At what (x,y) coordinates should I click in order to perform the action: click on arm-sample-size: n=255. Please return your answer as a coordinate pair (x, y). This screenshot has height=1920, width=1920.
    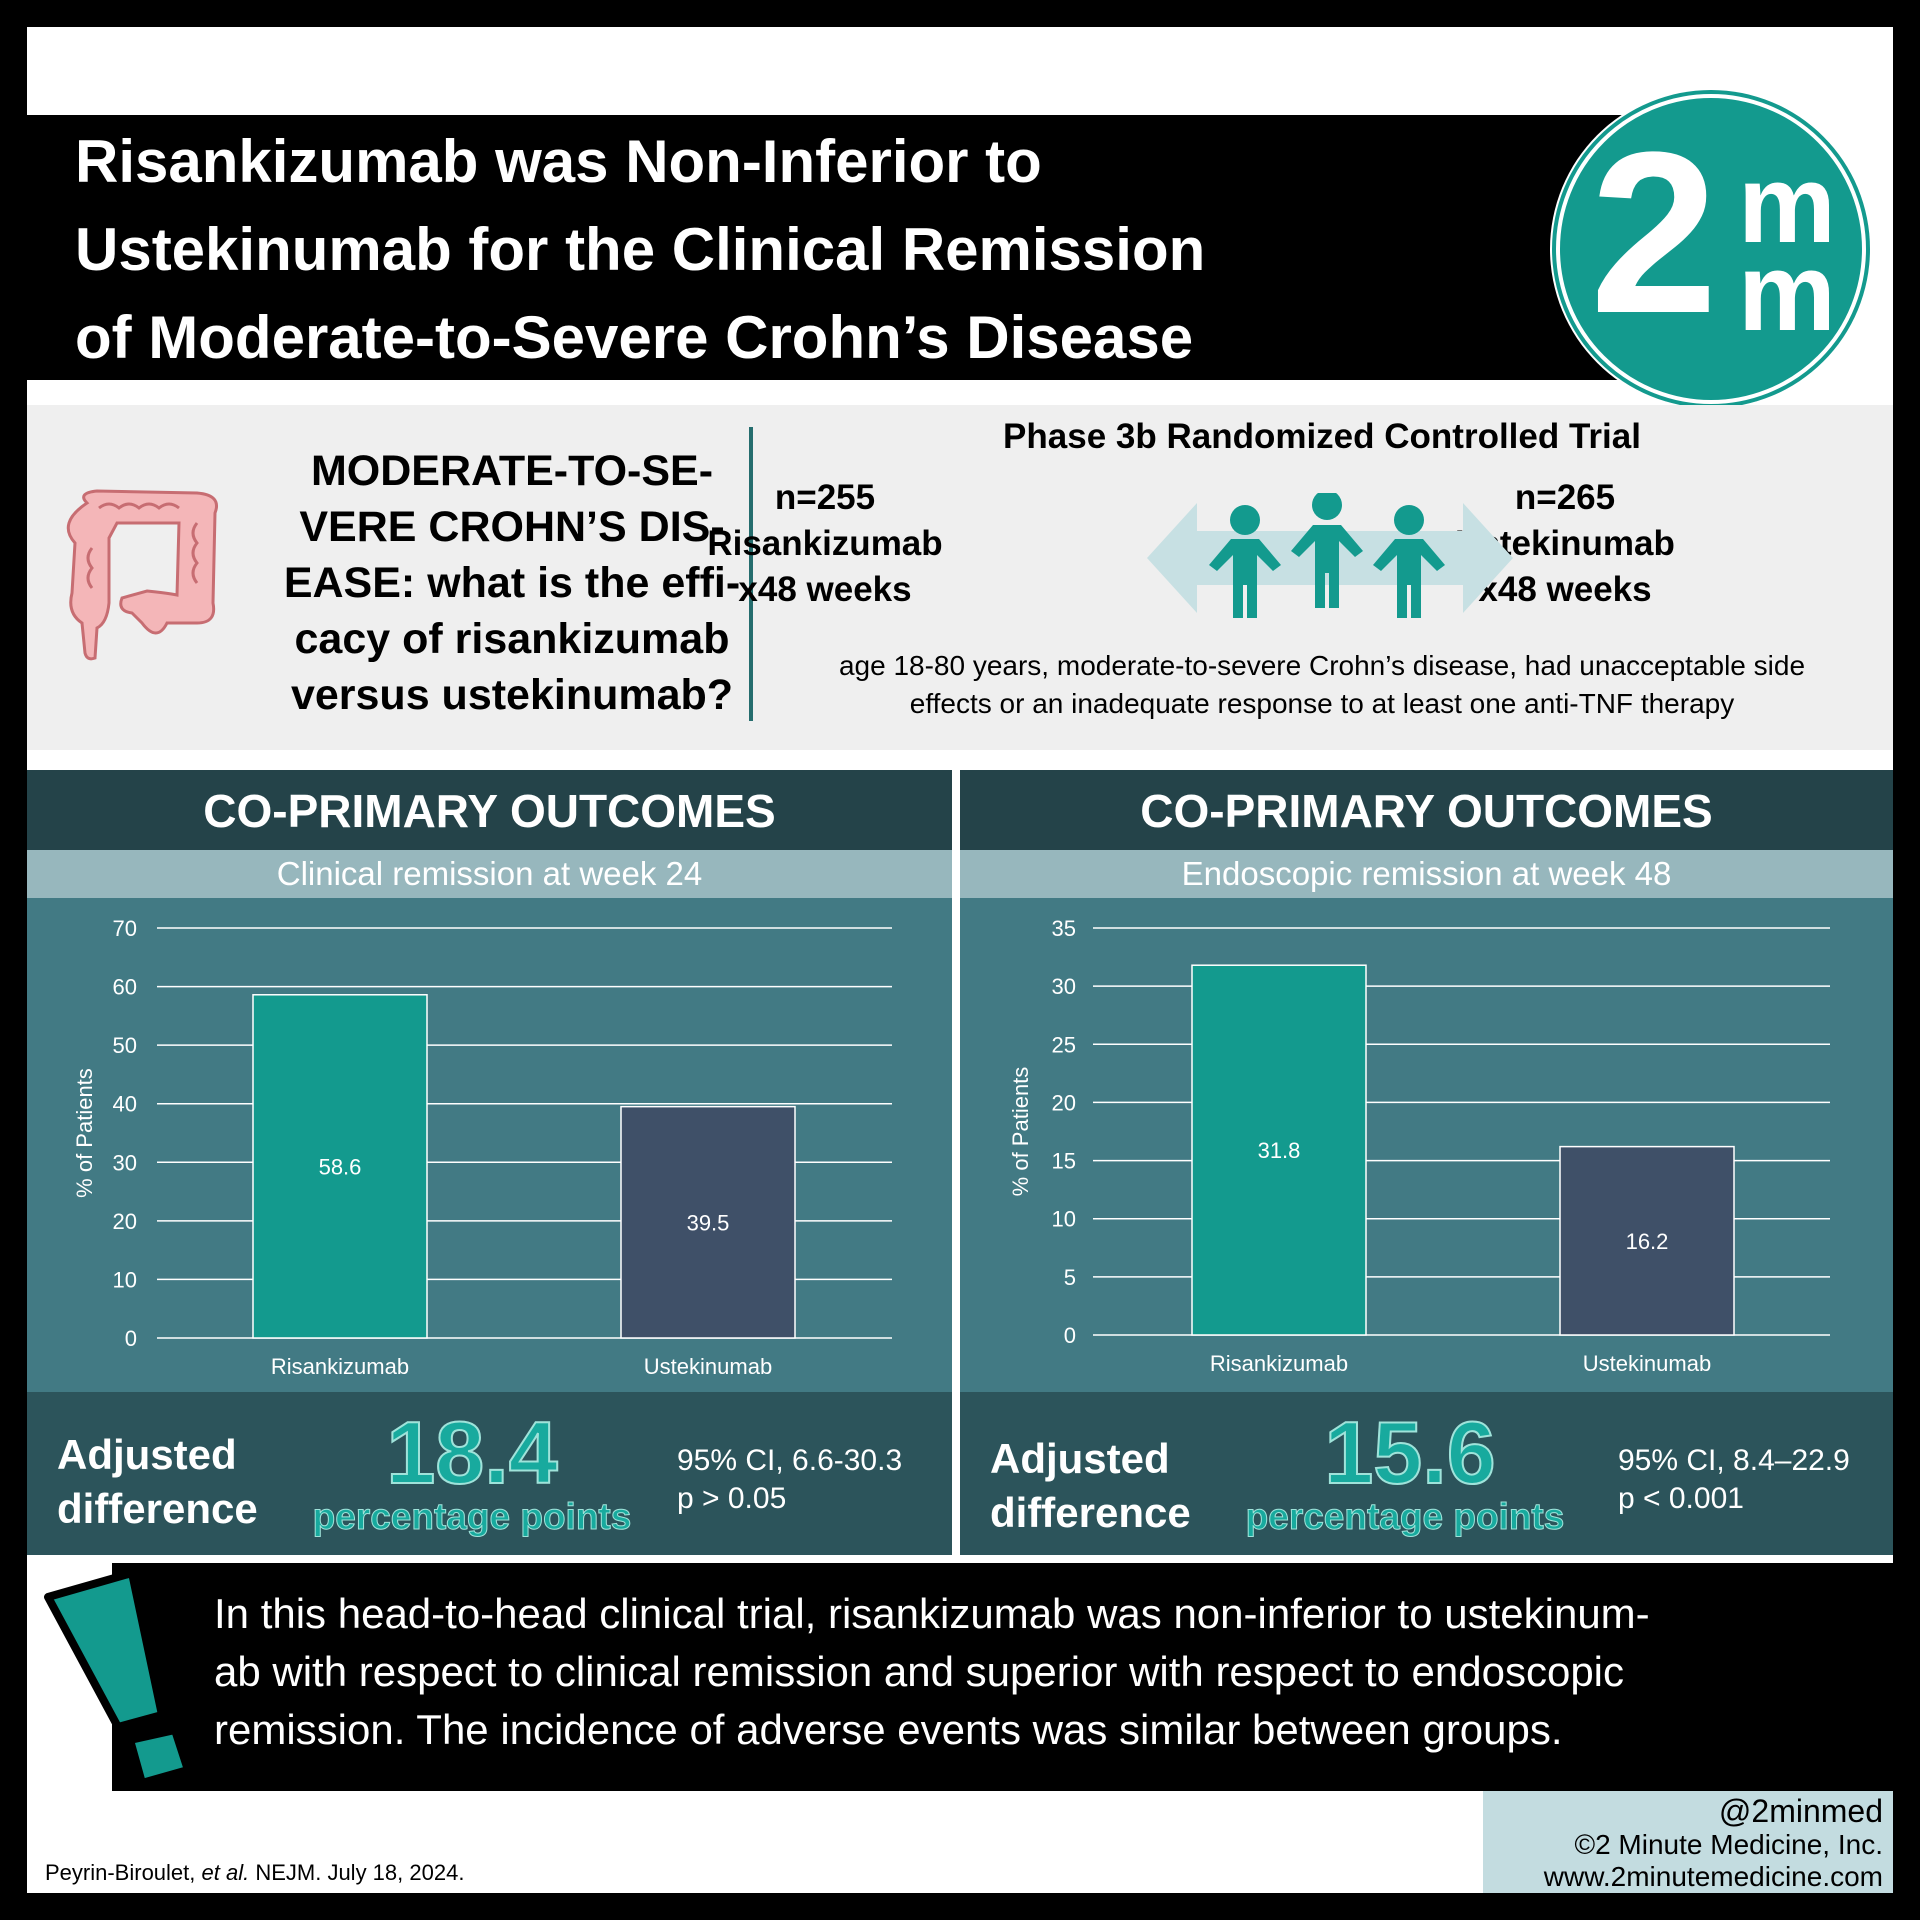
    Looking at the image, I should click on (825, 497).